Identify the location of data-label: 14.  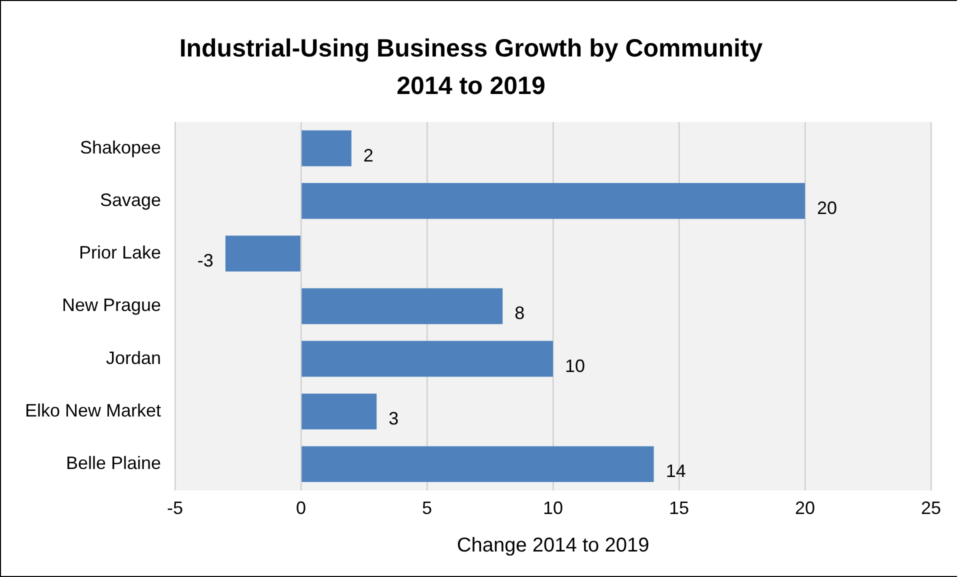
(676, 471).